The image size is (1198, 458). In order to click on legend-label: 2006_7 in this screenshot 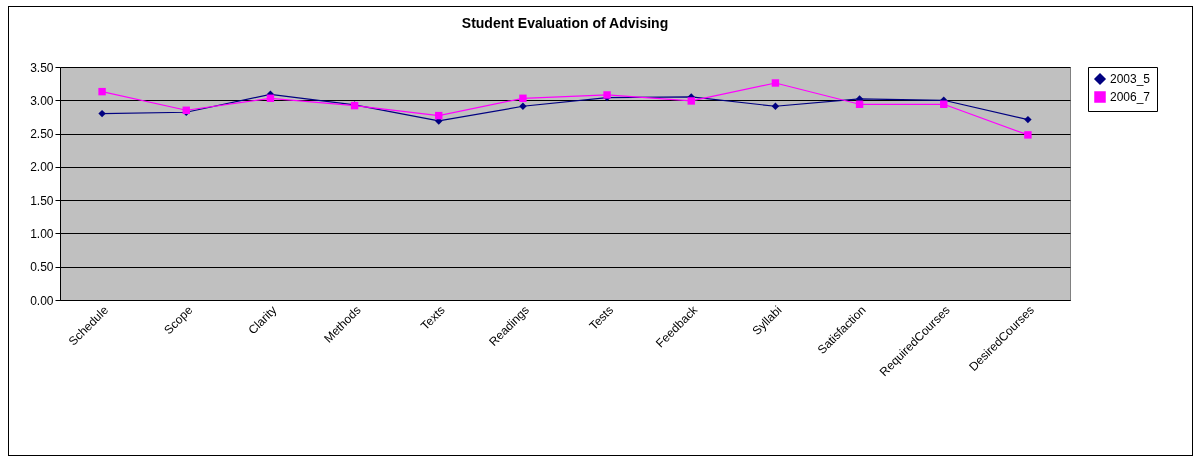, I will do `click(1130, 97)`.